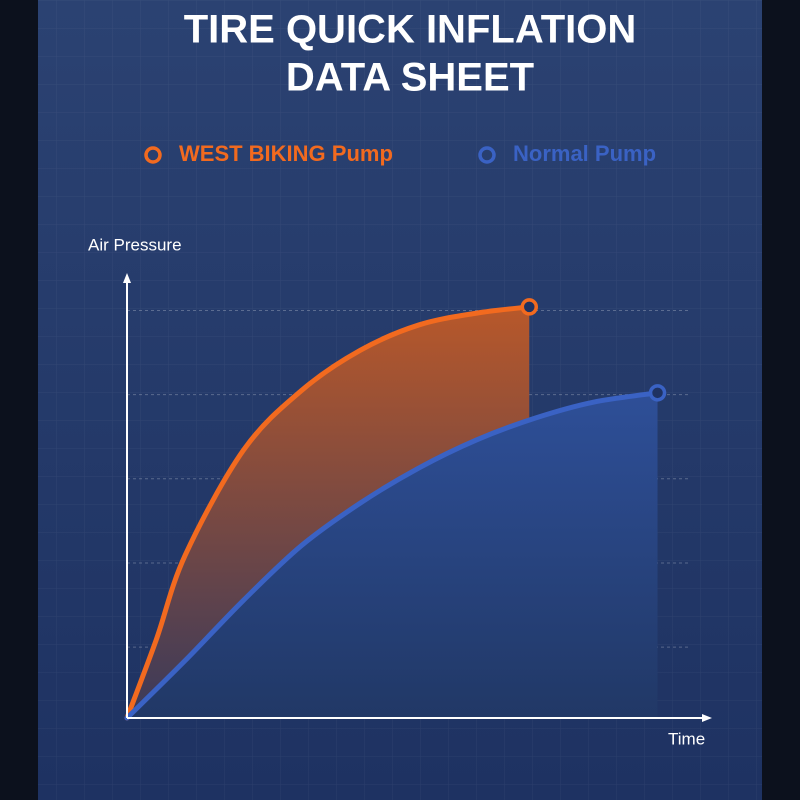  Describe the element at coordinates (707, 718) in the screenshot. I see `x-axis-arrow` at that location.